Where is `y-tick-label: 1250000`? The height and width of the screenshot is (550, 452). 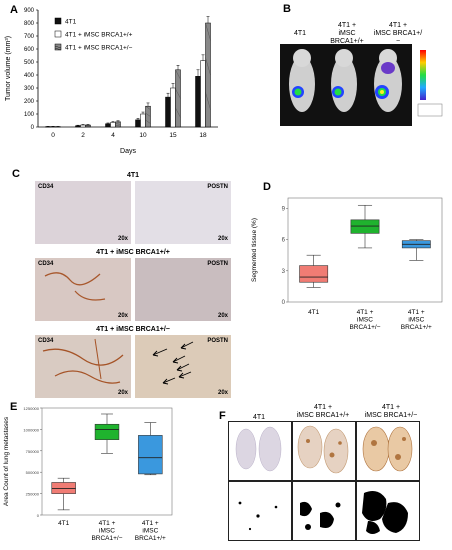
y-tick-label: 1250000 is located at coordinates (31, 408).